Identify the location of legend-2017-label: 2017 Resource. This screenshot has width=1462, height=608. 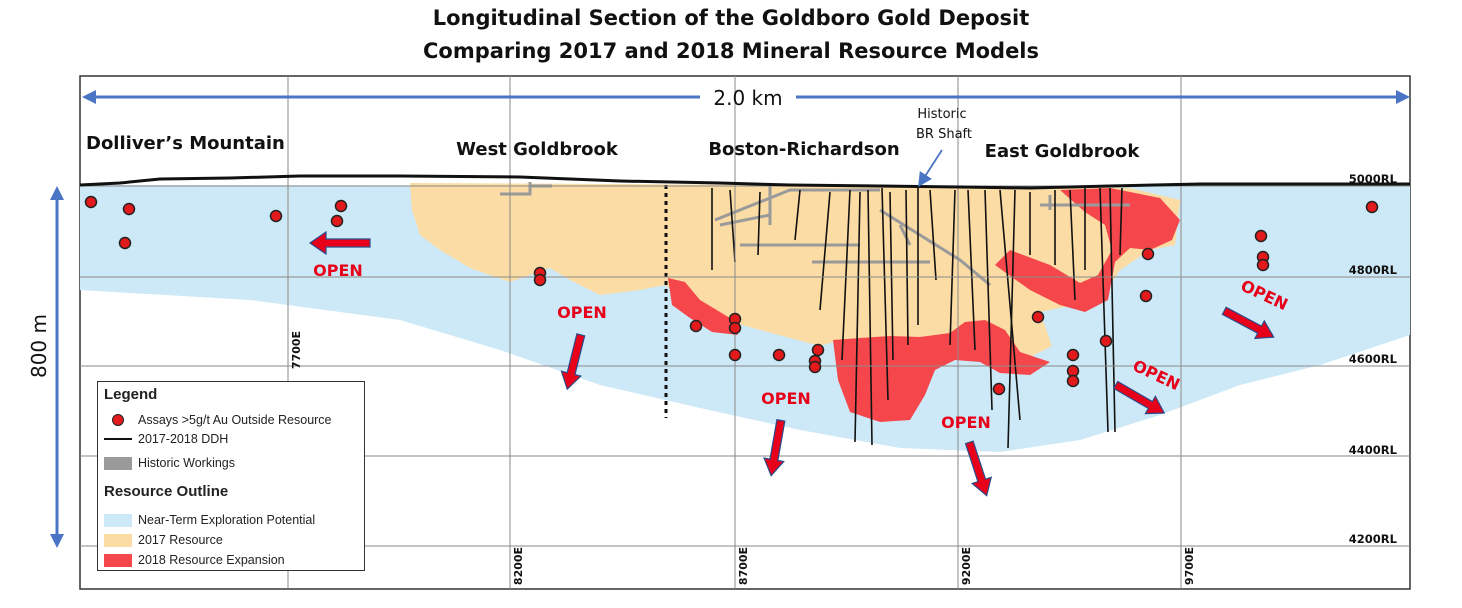
(180, 540).